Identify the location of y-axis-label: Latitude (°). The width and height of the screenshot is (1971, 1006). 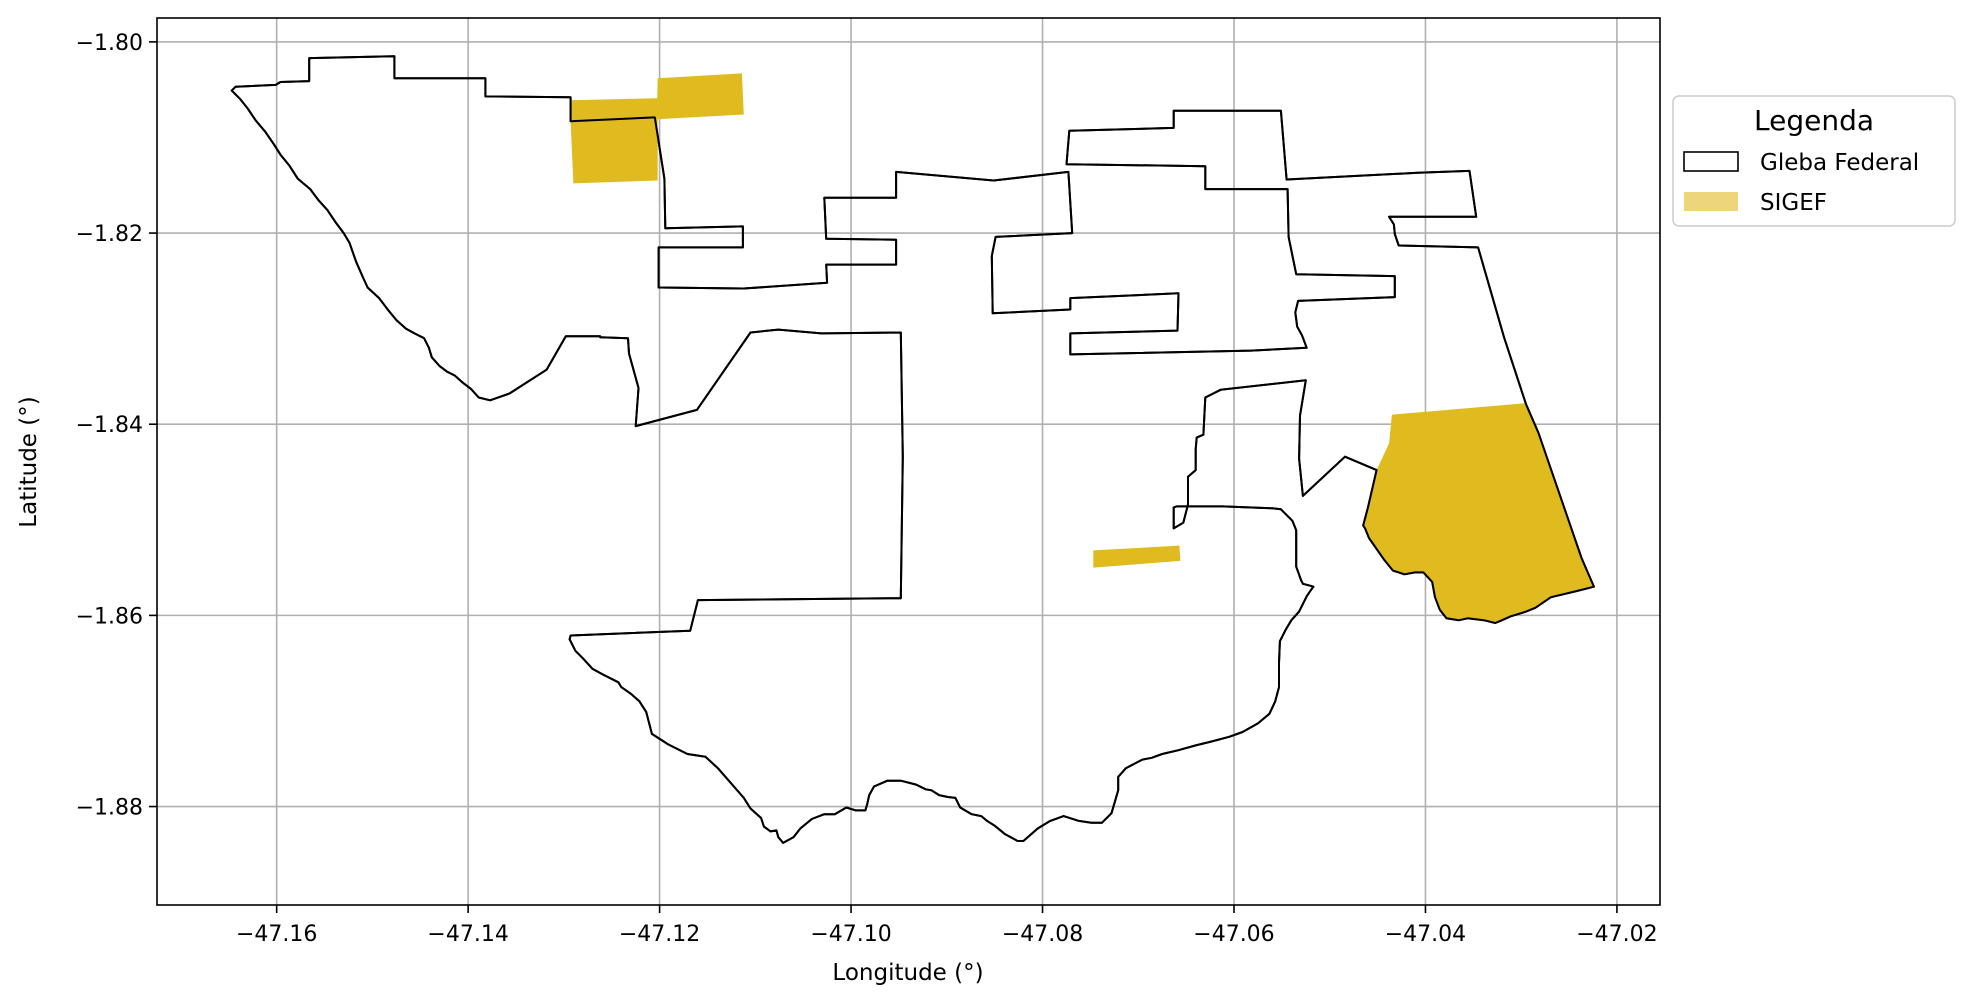
(29, 461).